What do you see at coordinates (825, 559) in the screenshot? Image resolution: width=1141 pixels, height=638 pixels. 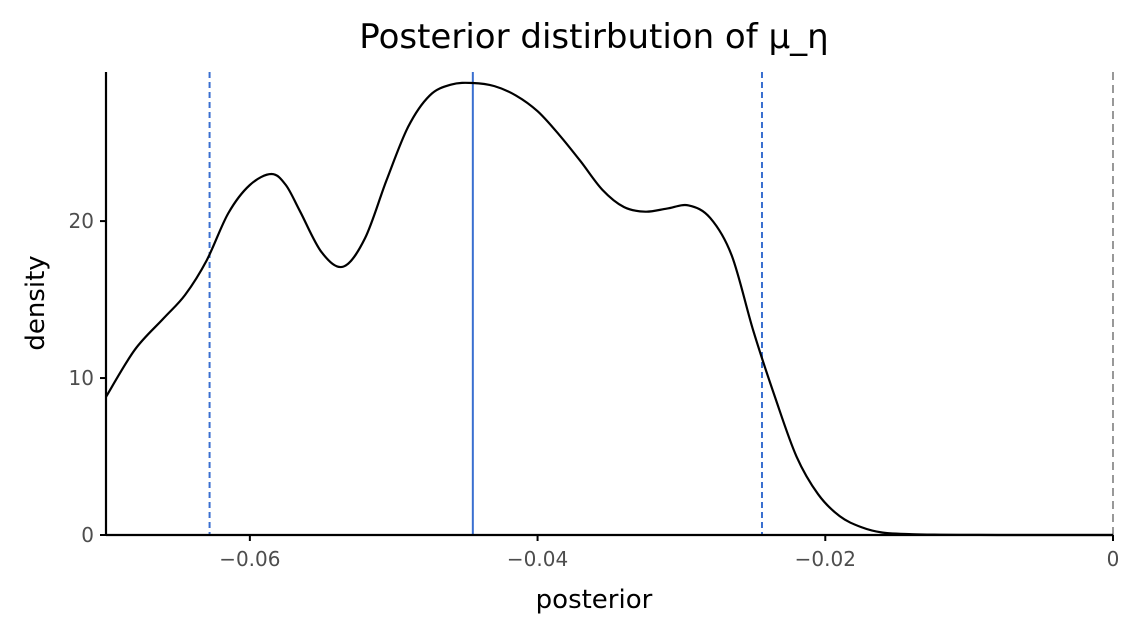 I see `x-tick-label: −0.02` at bounding box center [825, 559].